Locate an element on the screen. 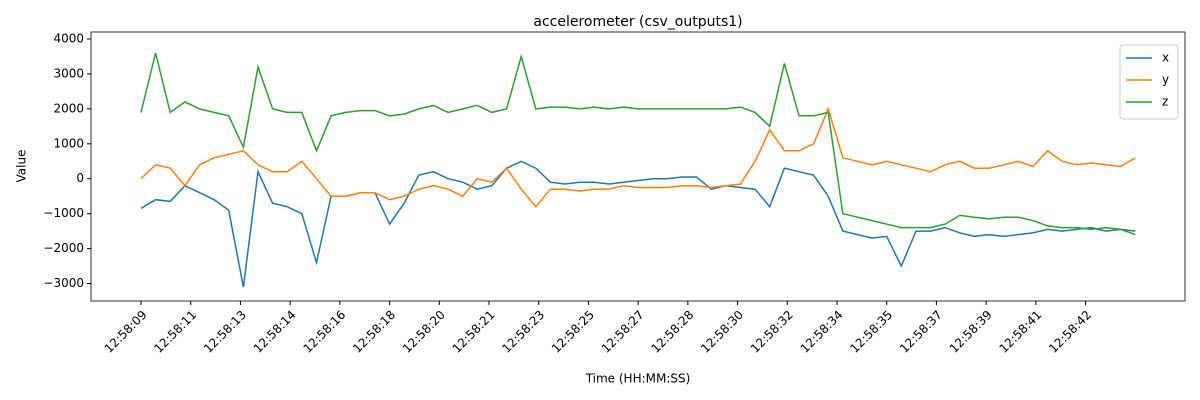 The height and width of the screenshot is (400, 1200). x-tick-label: 12:58:13 is located at coordinates (225, 332).